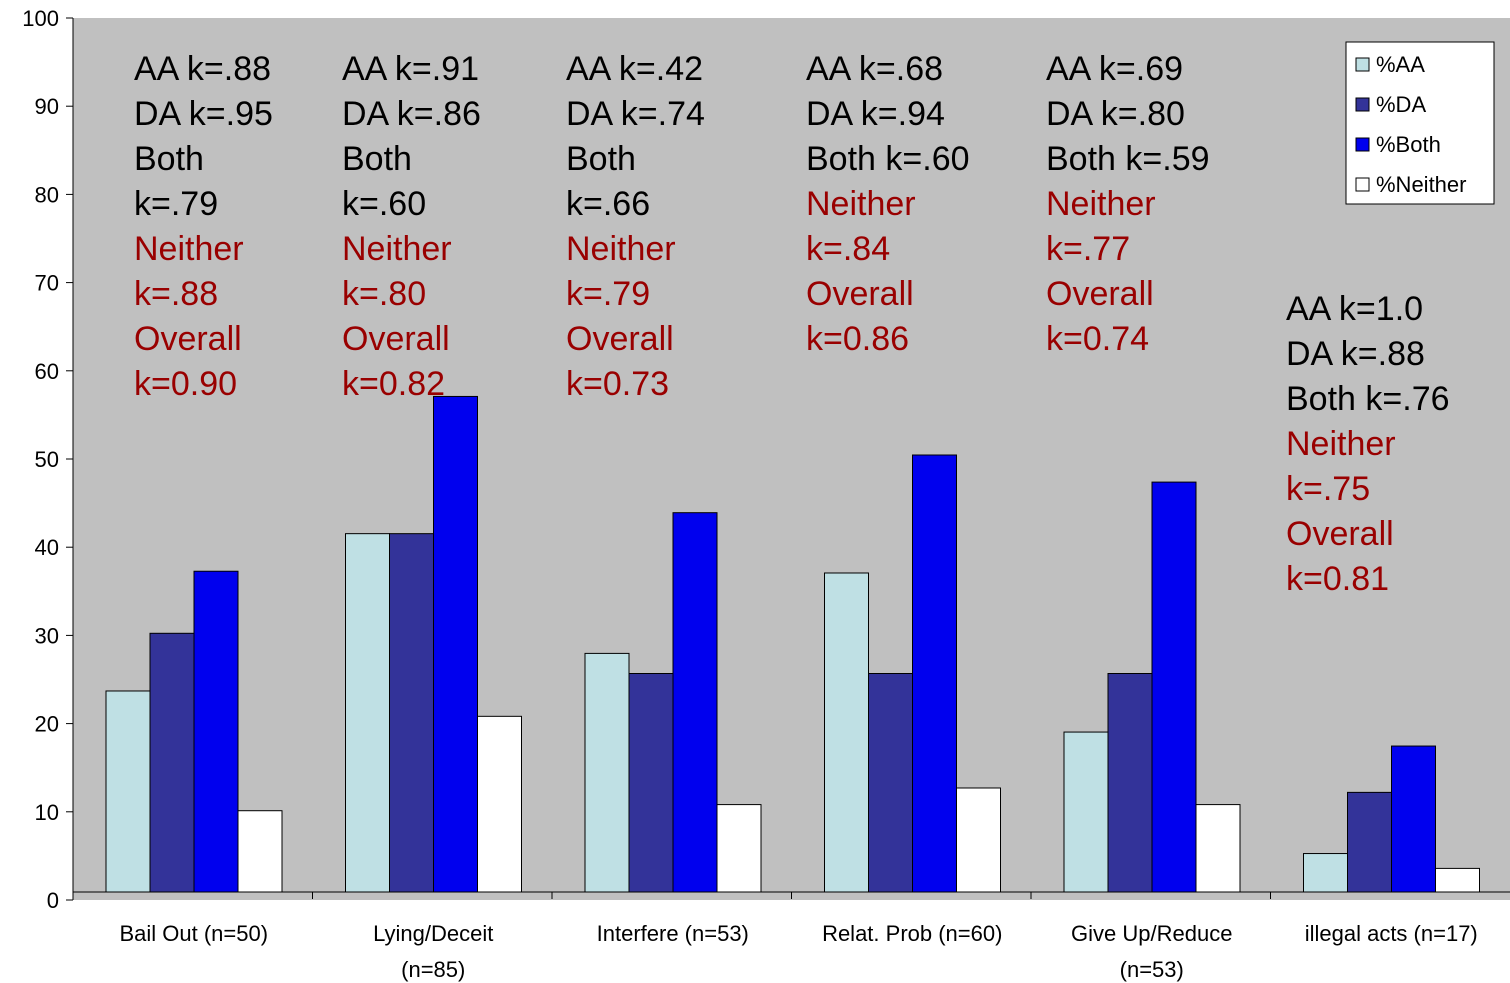  What do you see at coordinates (634, 69) in the screenshot?
I see `kappa-annotation: AA k=.42` at bounding box center [634, 69].